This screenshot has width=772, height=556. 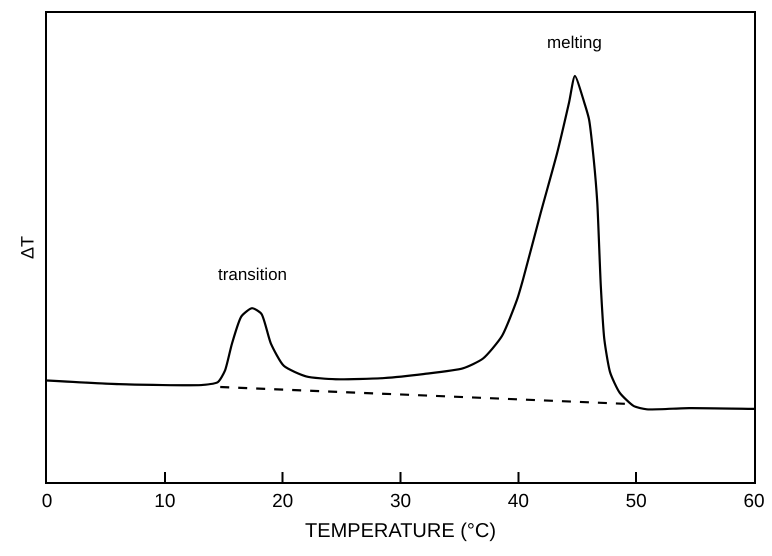 I want to click on y-axis-title: ΔT, so click(x=28, y=248).